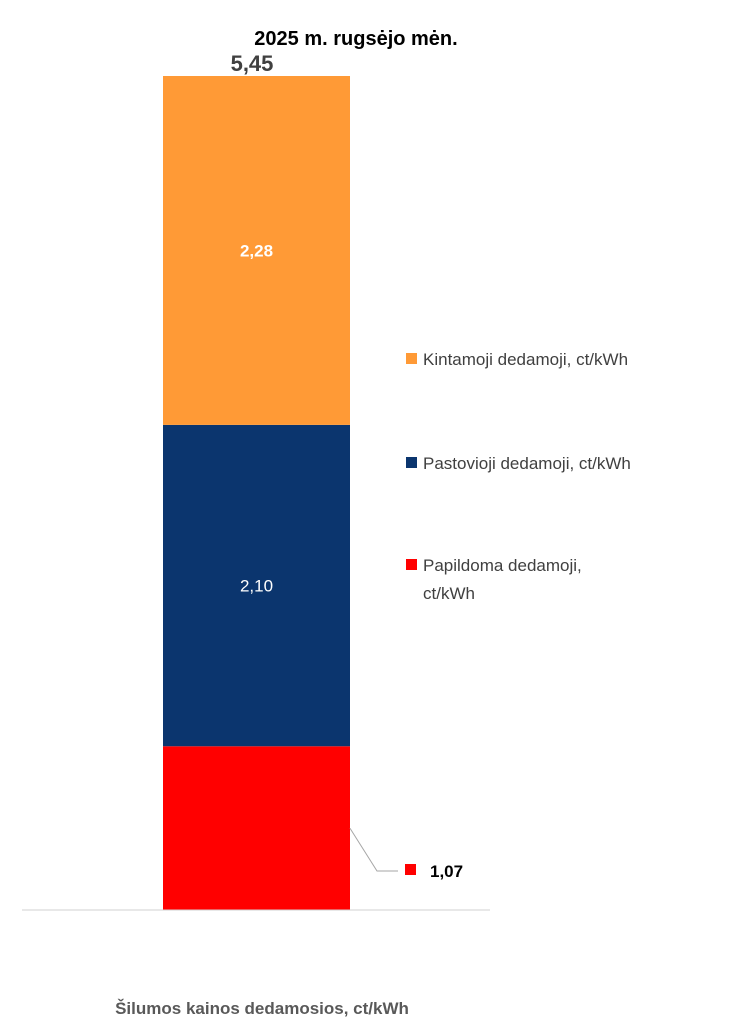 The height and width of the screenshot is (1029, 756). What do you see at coordinates (252, 63) in the screenshot?
I see `total-value-label: 5,45` at bounding box center [252, 63].